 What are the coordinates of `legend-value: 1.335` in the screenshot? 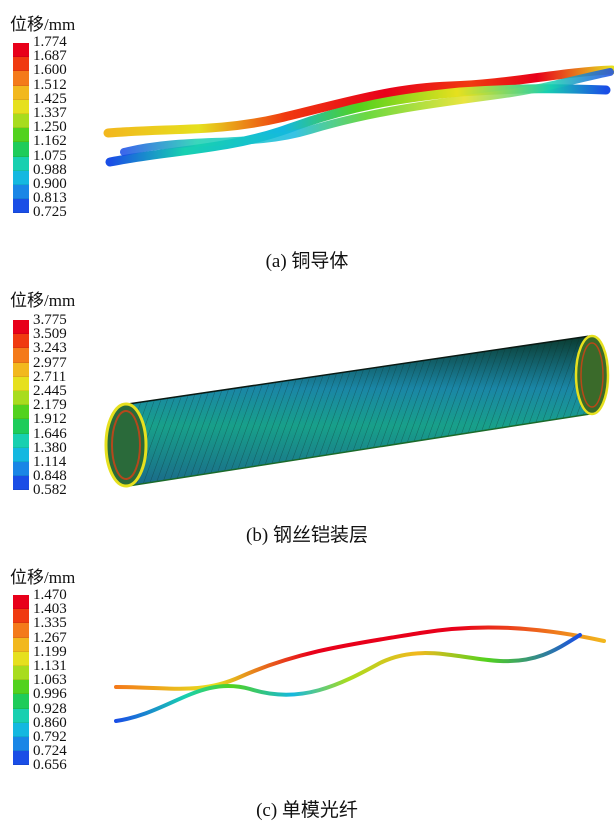 It's located at (50, 623).